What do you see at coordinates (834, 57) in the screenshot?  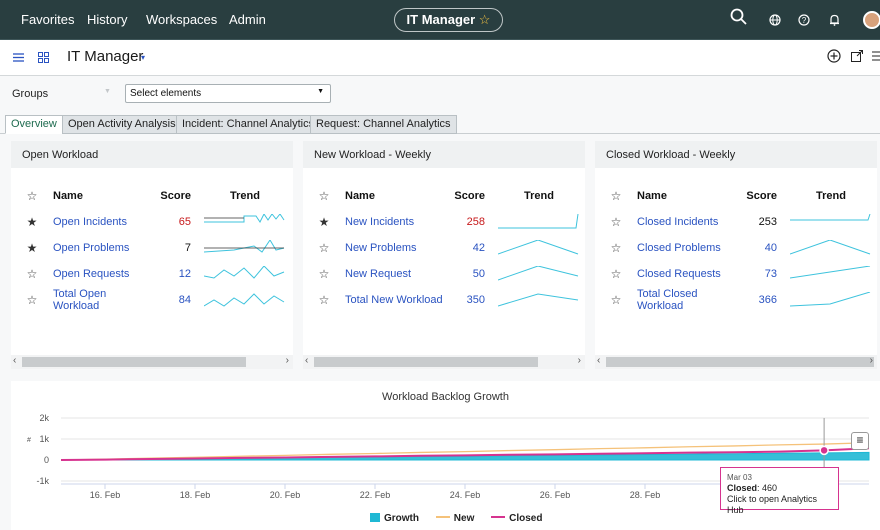 I see `add-icon` at bounding box center [834, 57].